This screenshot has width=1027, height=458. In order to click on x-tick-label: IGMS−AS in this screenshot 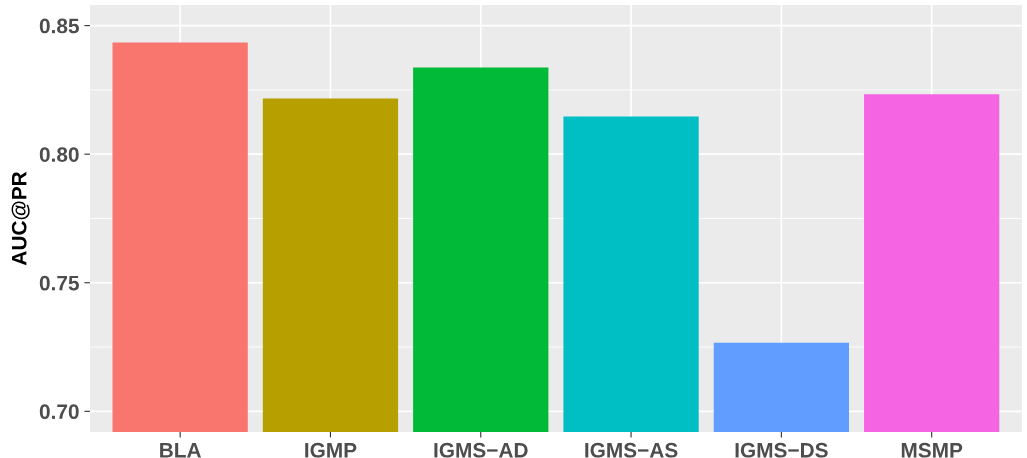, I will do `click(631, 450)`.